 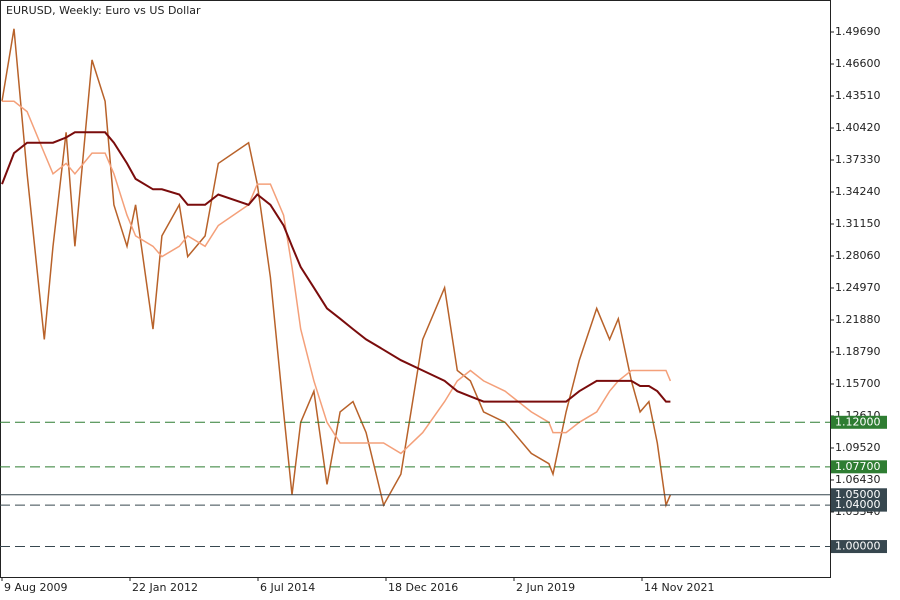 What do you see at coordinates (423, 587) in the screenshot?
I see `x-tick-label: 18 Dec 2016` at bounding box center [423, 587].